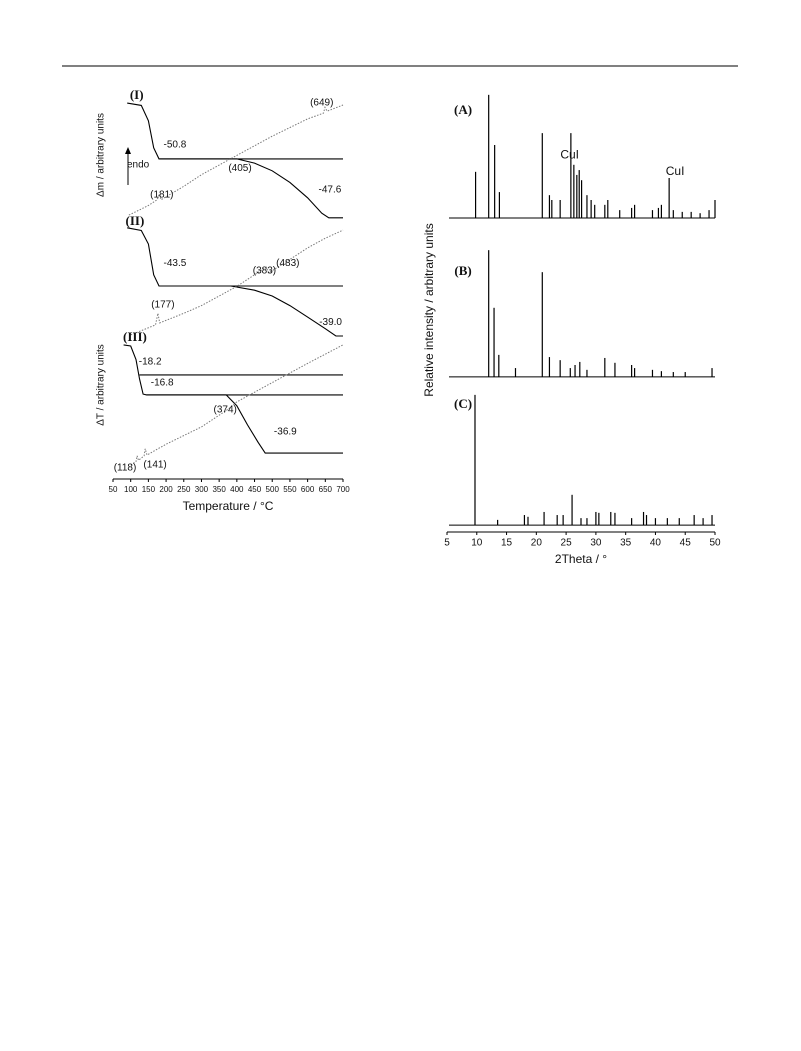 The image size is (801, 1051). Describe the element at coordinates (626, 543) in the screenshot. I see `x-tick-label: 35` at that location.